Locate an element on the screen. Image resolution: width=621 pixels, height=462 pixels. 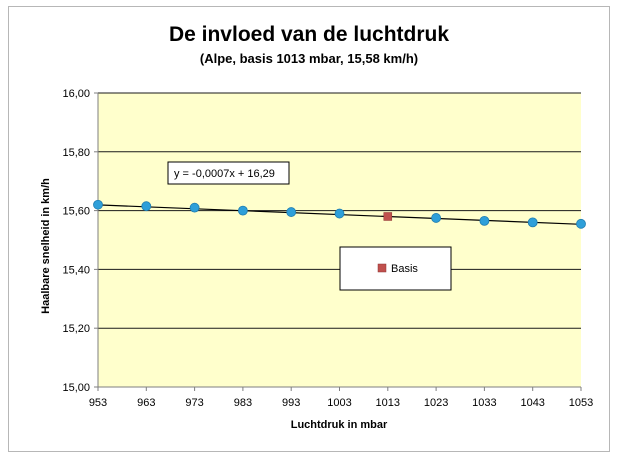
y-tick-label: 15,80 is located at coordinates (76, 153).